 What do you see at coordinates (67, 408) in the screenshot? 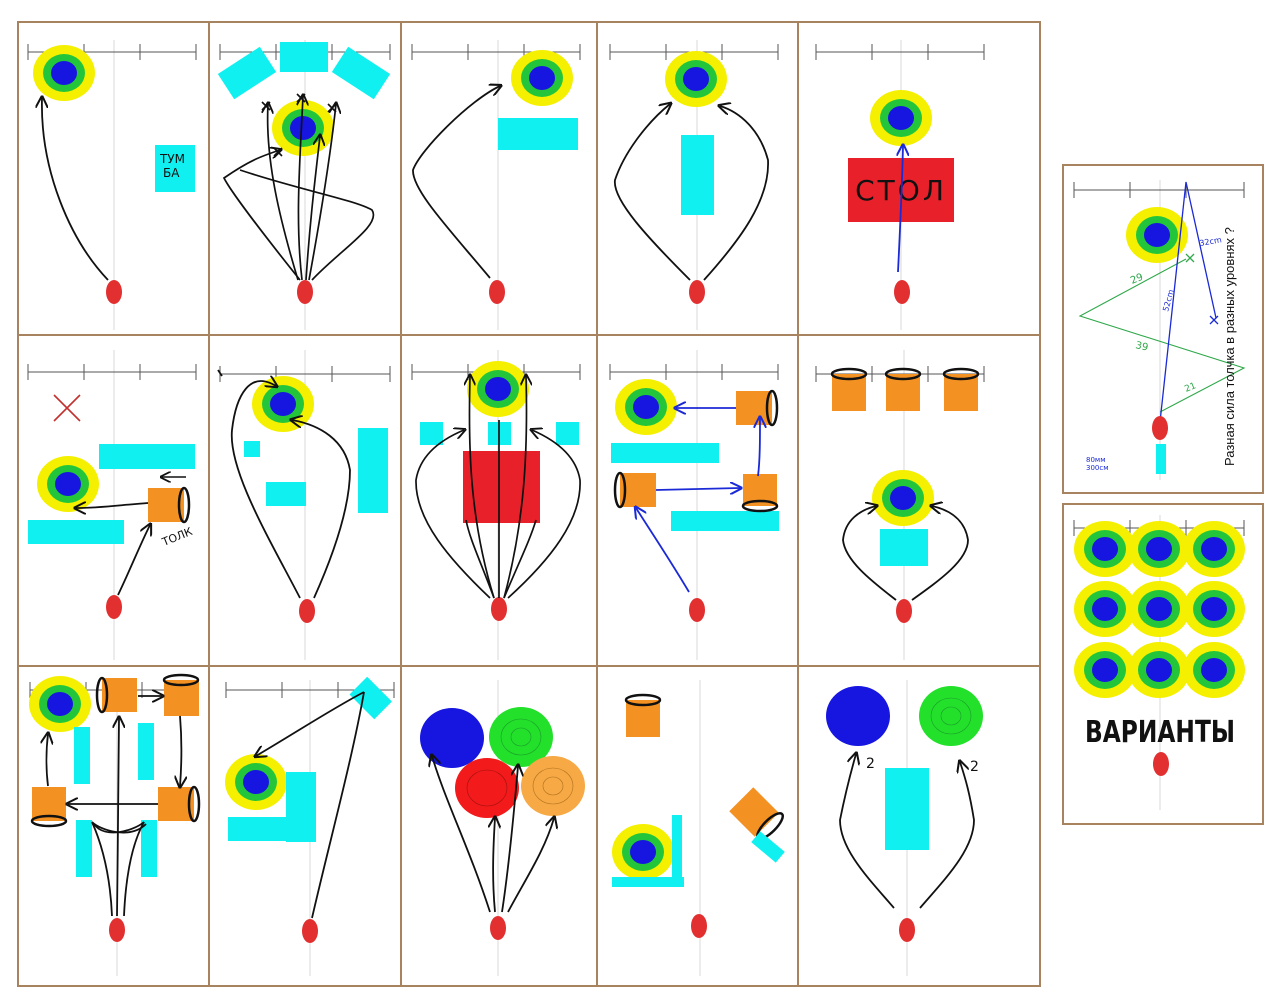
I see `x-mark` at bounding box center [67, 408].